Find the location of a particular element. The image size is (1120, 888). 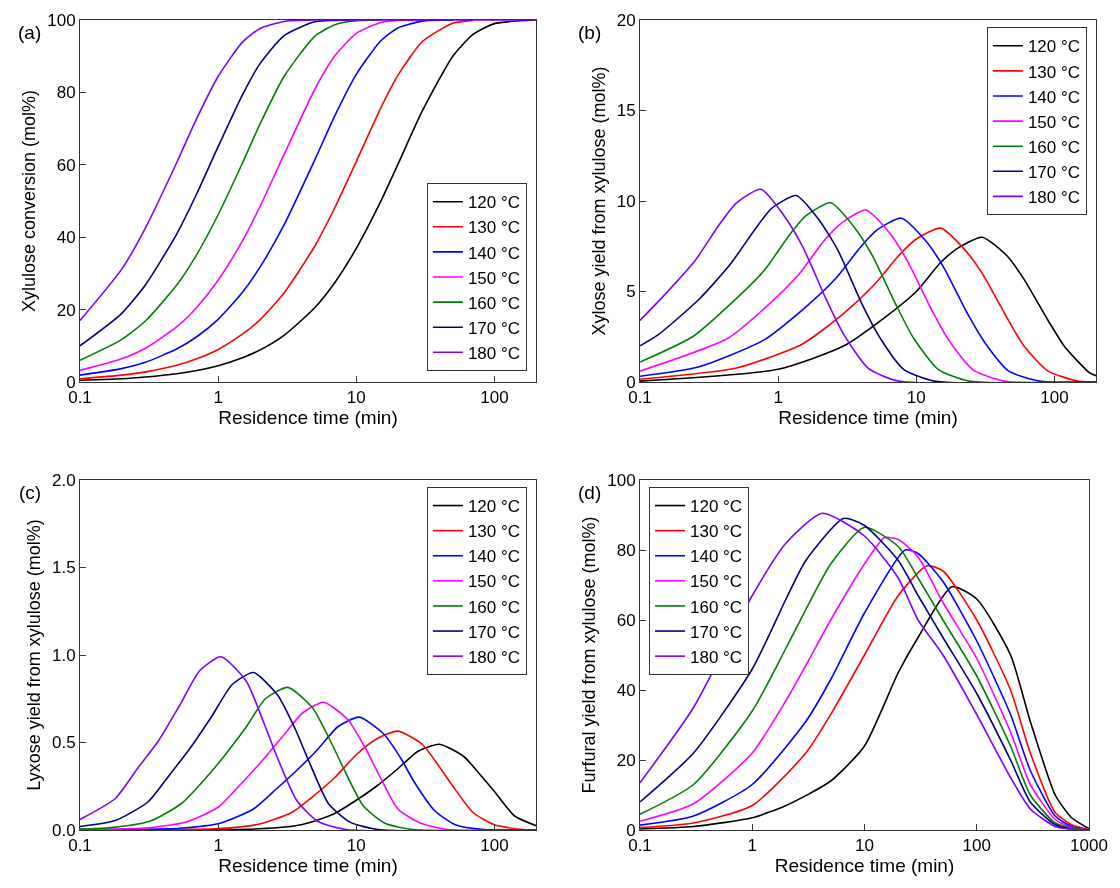

y-tick-label: 15 is located at coordinates (626, 111).